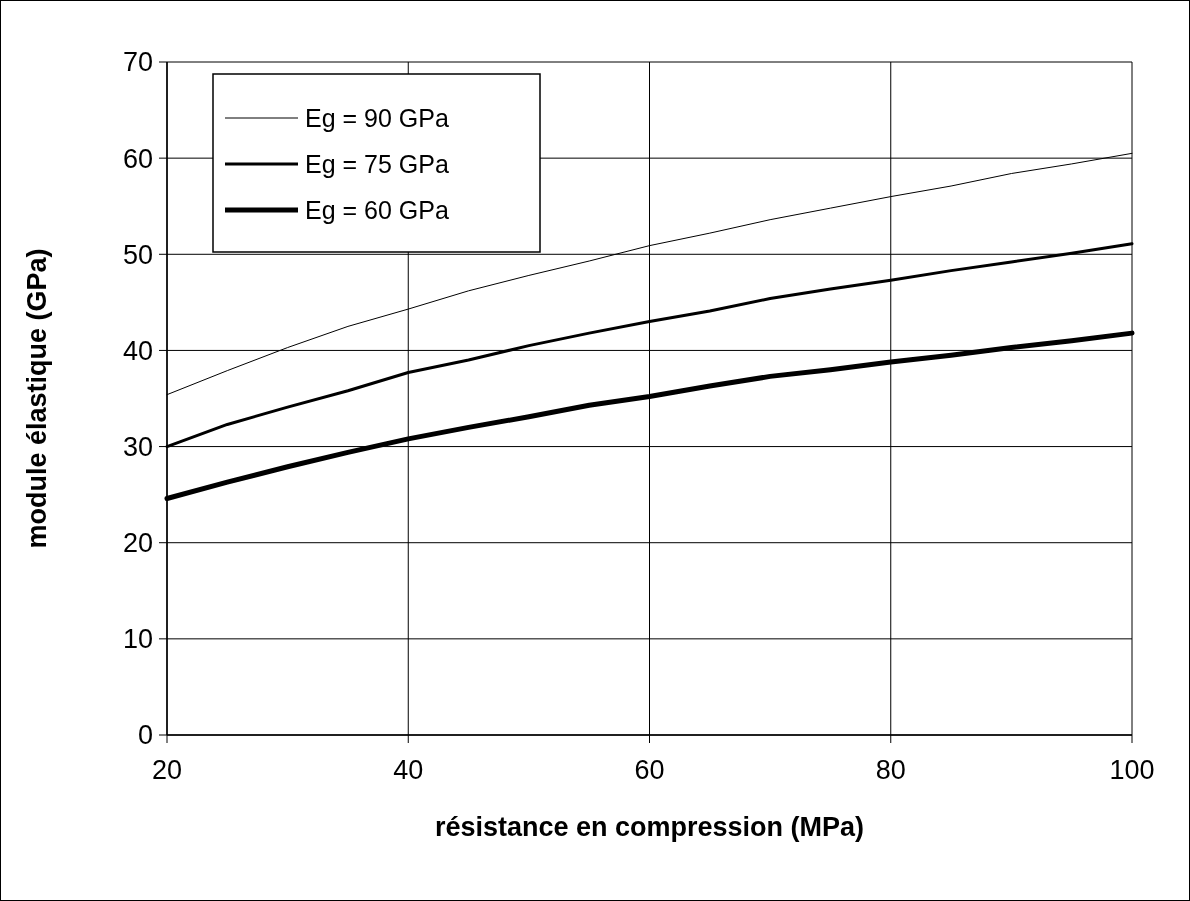  What do you see at coordinates (167, 770) in the screenshot?
I see `x-tick-label: 20` at bounding box center [167, 770].